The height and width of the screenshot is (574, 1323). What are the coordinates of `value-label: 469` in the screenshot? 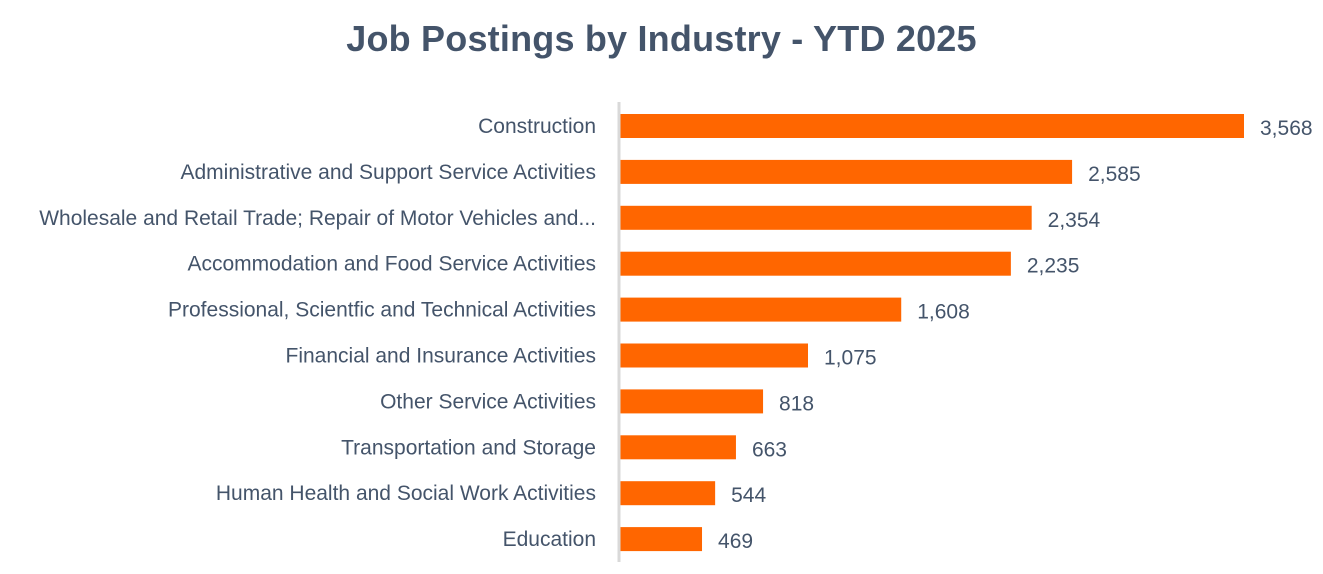 It's located at (735, 541).